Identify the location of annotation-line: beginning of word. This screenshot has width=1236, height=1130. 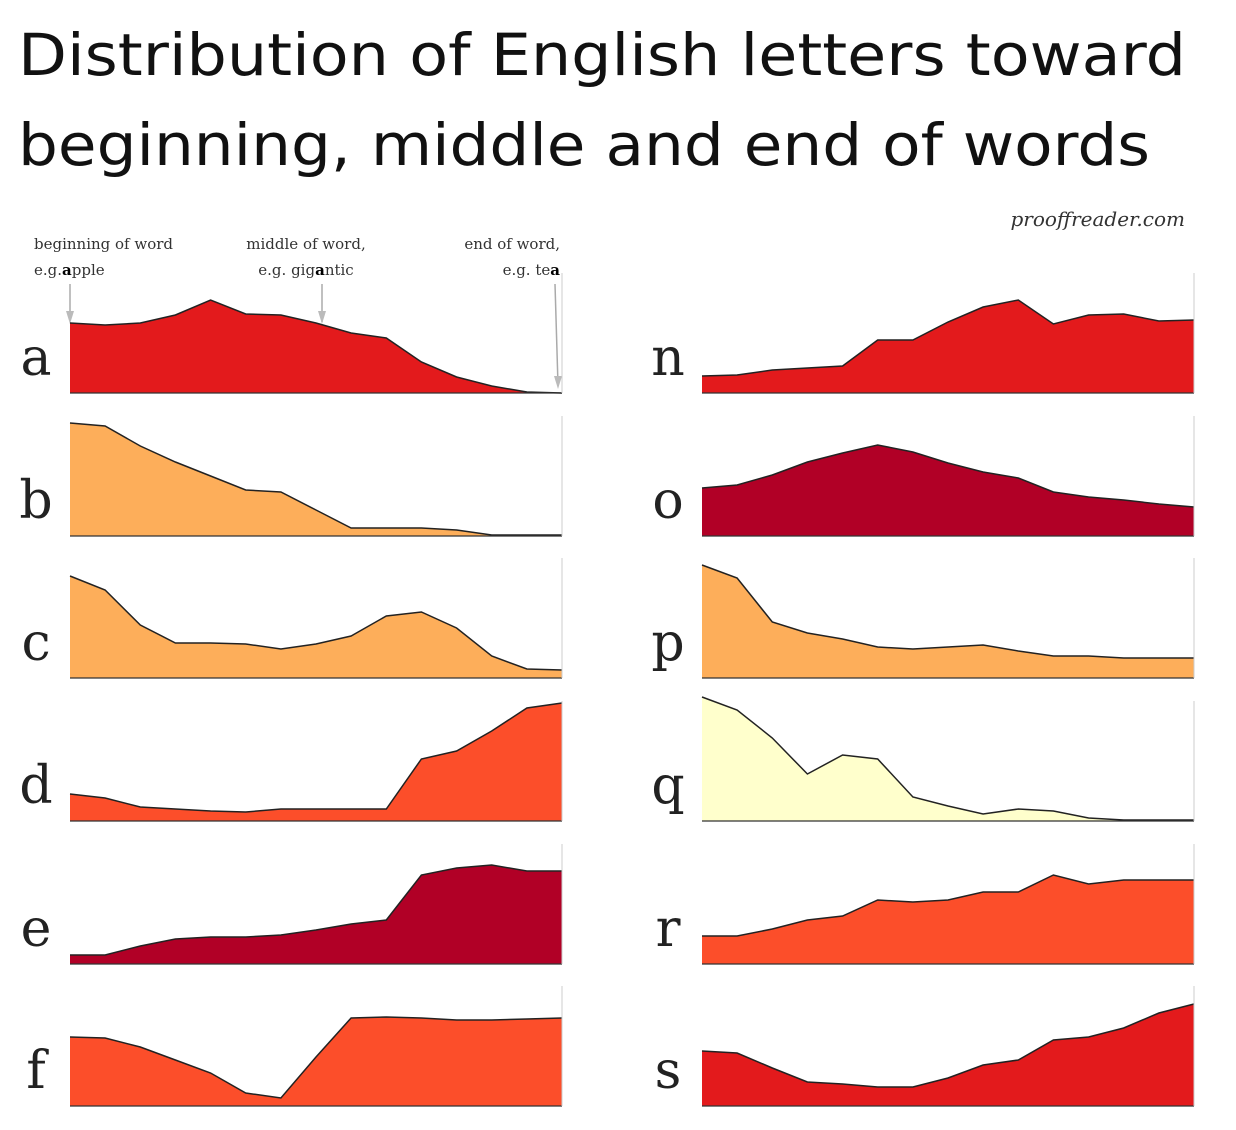
(103, 244).